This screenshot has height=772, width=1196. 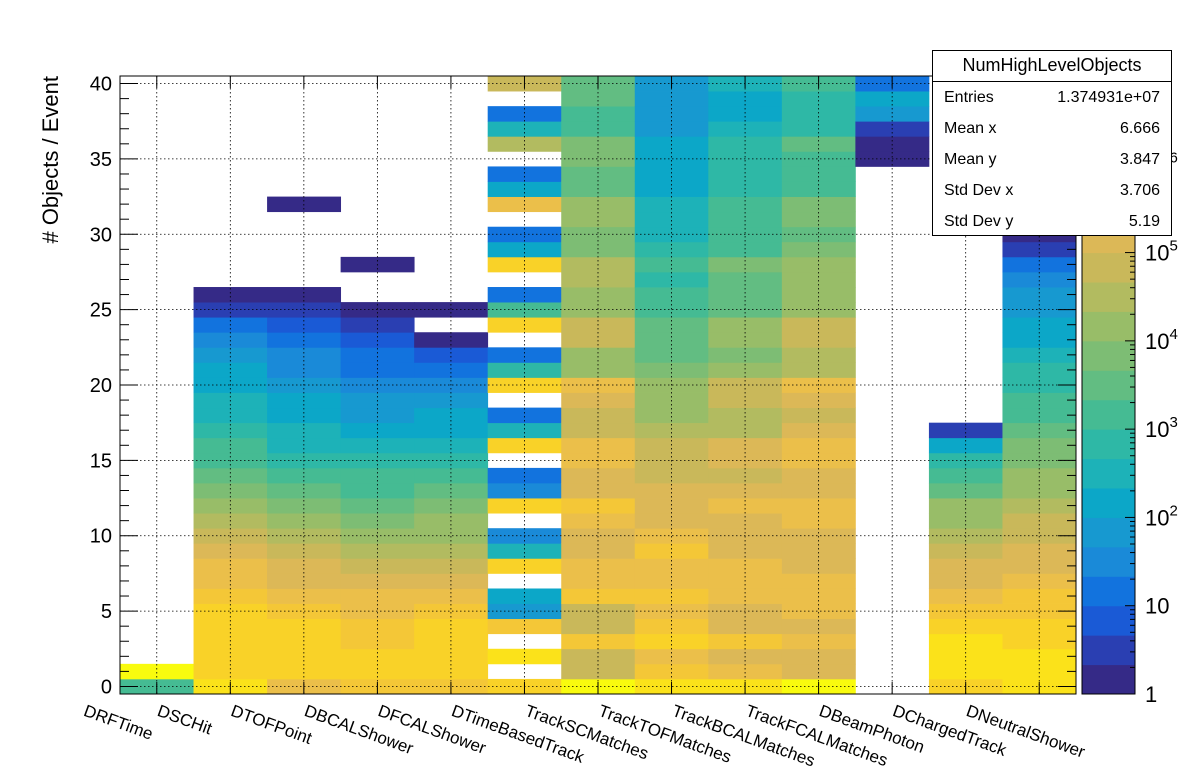 What do you see at coordinates (101, 311) in the screenshot?
I see `y-tick-label: 25` at bounding box center [101, 311].